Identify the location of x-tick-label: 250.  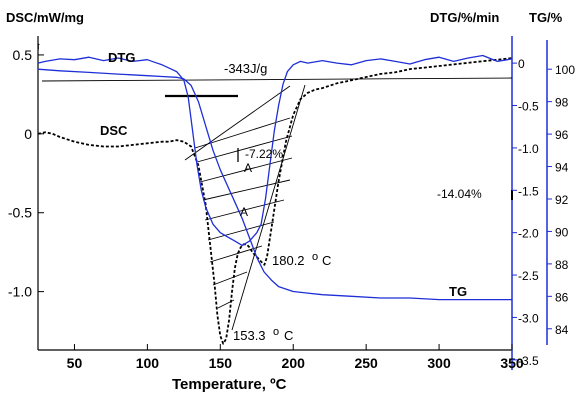
(366, 363).